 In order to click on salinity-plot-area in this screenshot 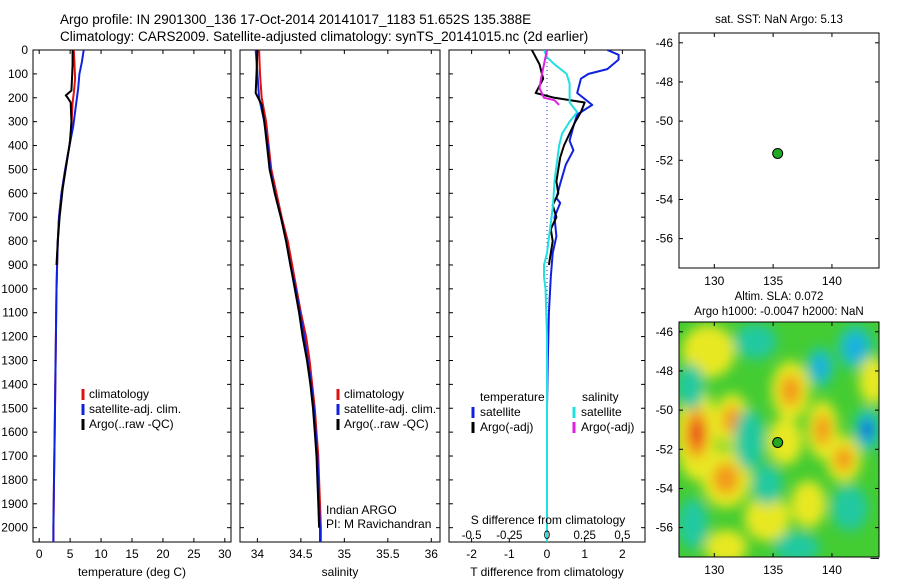, I will do `click(288, 296)`.